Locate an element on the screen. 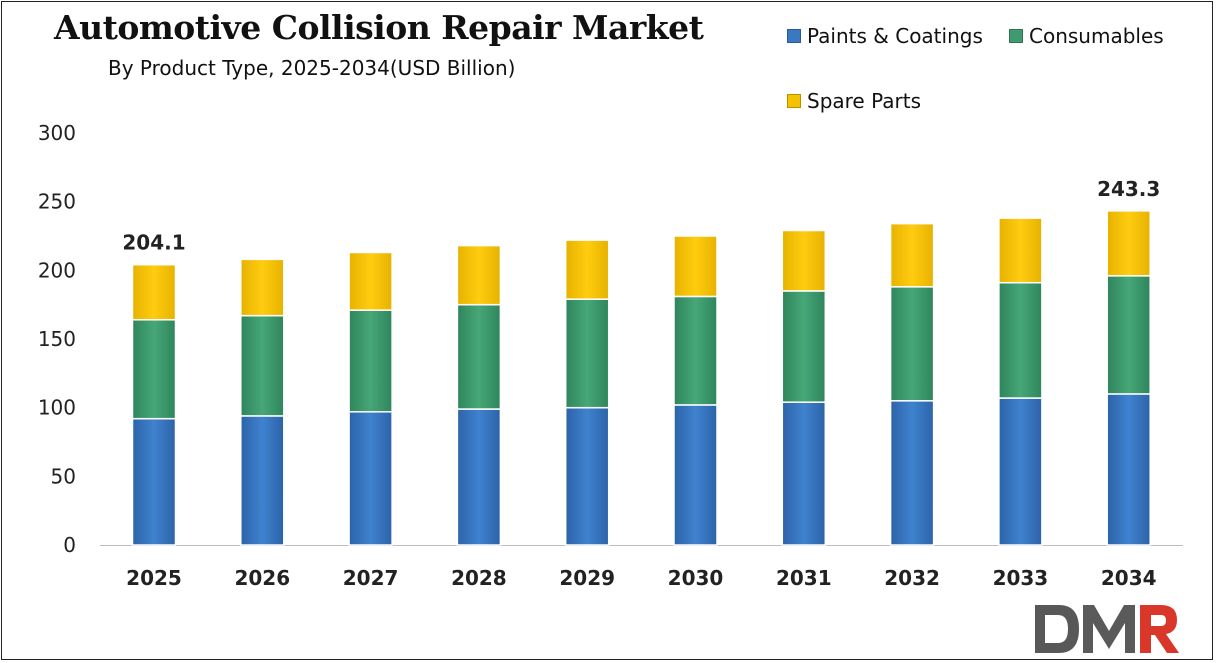 This screenshot has width=1216, height=663. bar-segment-spare-parts-2025 is located at coordinates (154, 292).